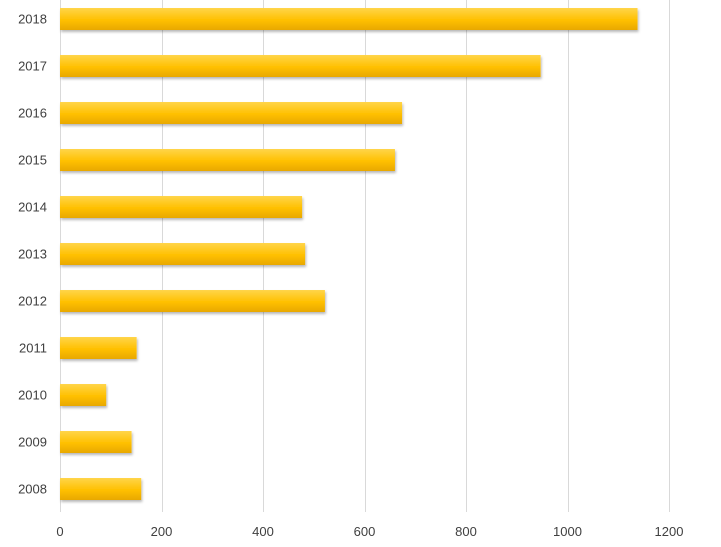 This screenshot has height=547, width=721. I want to click on category-label-2017: 2017, so click(32, 66).